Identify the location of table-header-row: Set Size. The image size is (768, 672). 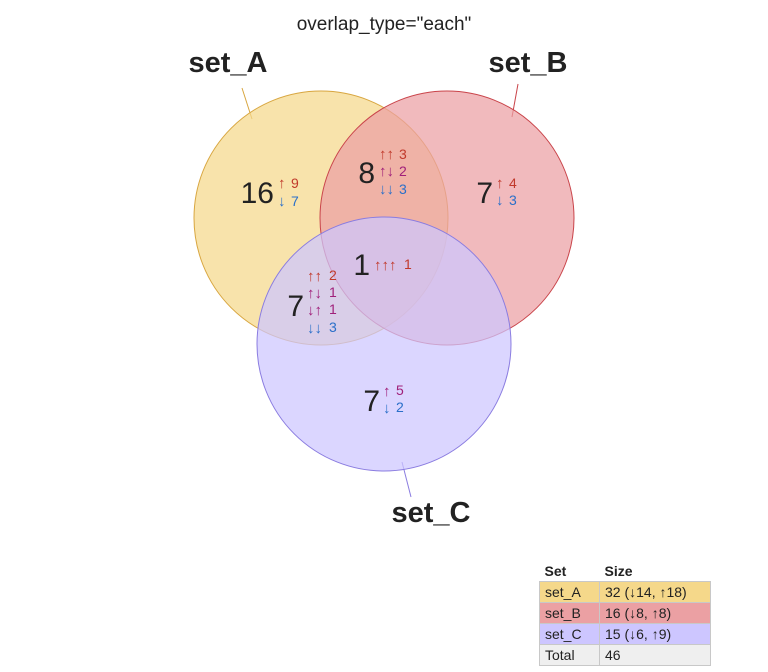
(625, 571).